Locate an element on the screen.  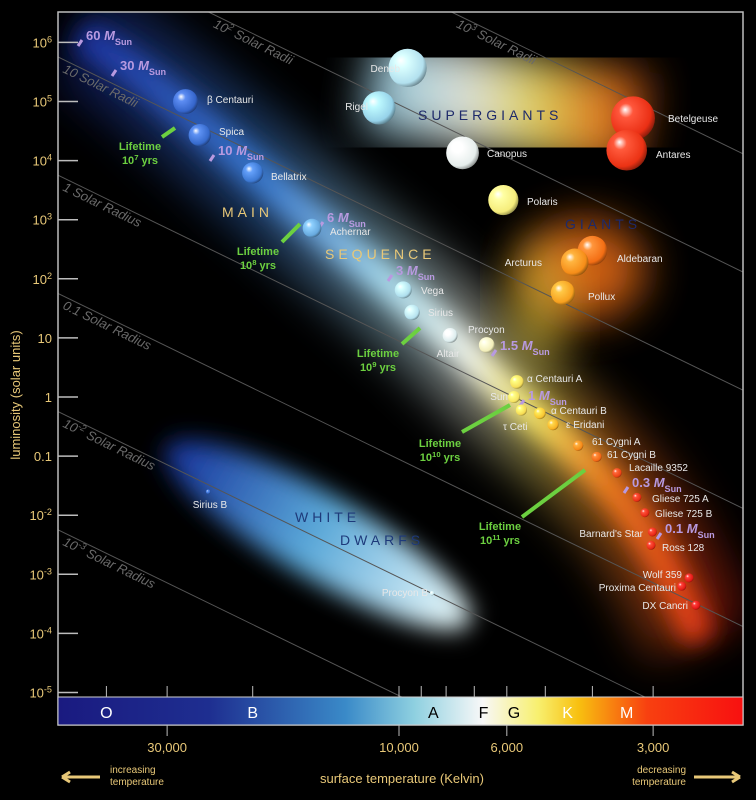
increasing-temperature-note: increasing temperature is located at coordinates (112, 776).